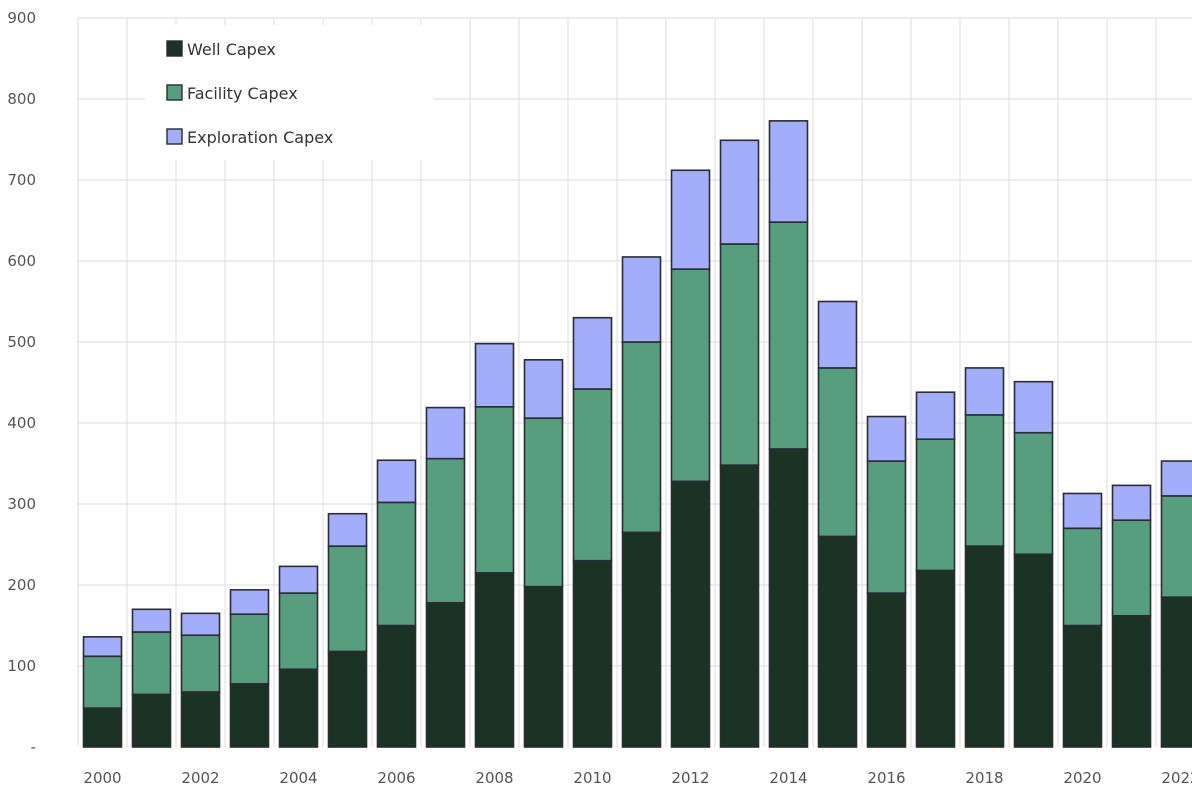 The image size is (1192, 785). What do you see at coordinates (347, 529) in the screenshot?
I see `bar-exploration-capex-2005` at bounding box center [347, 529].